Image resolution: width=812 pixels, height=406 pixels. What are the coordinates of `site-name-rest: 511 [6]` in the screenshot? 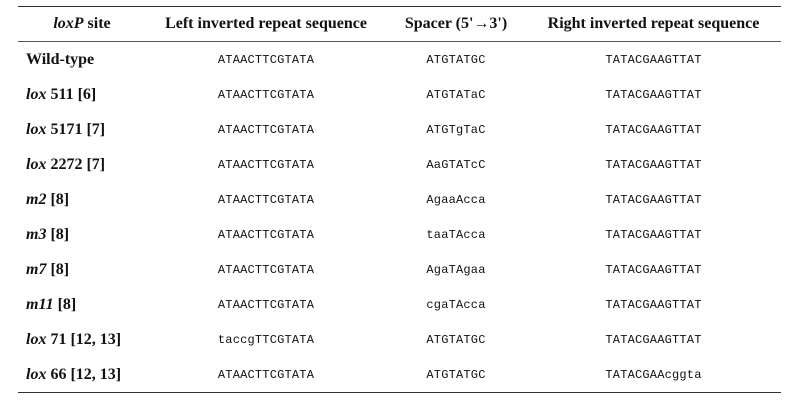 It's located at (71, 94).